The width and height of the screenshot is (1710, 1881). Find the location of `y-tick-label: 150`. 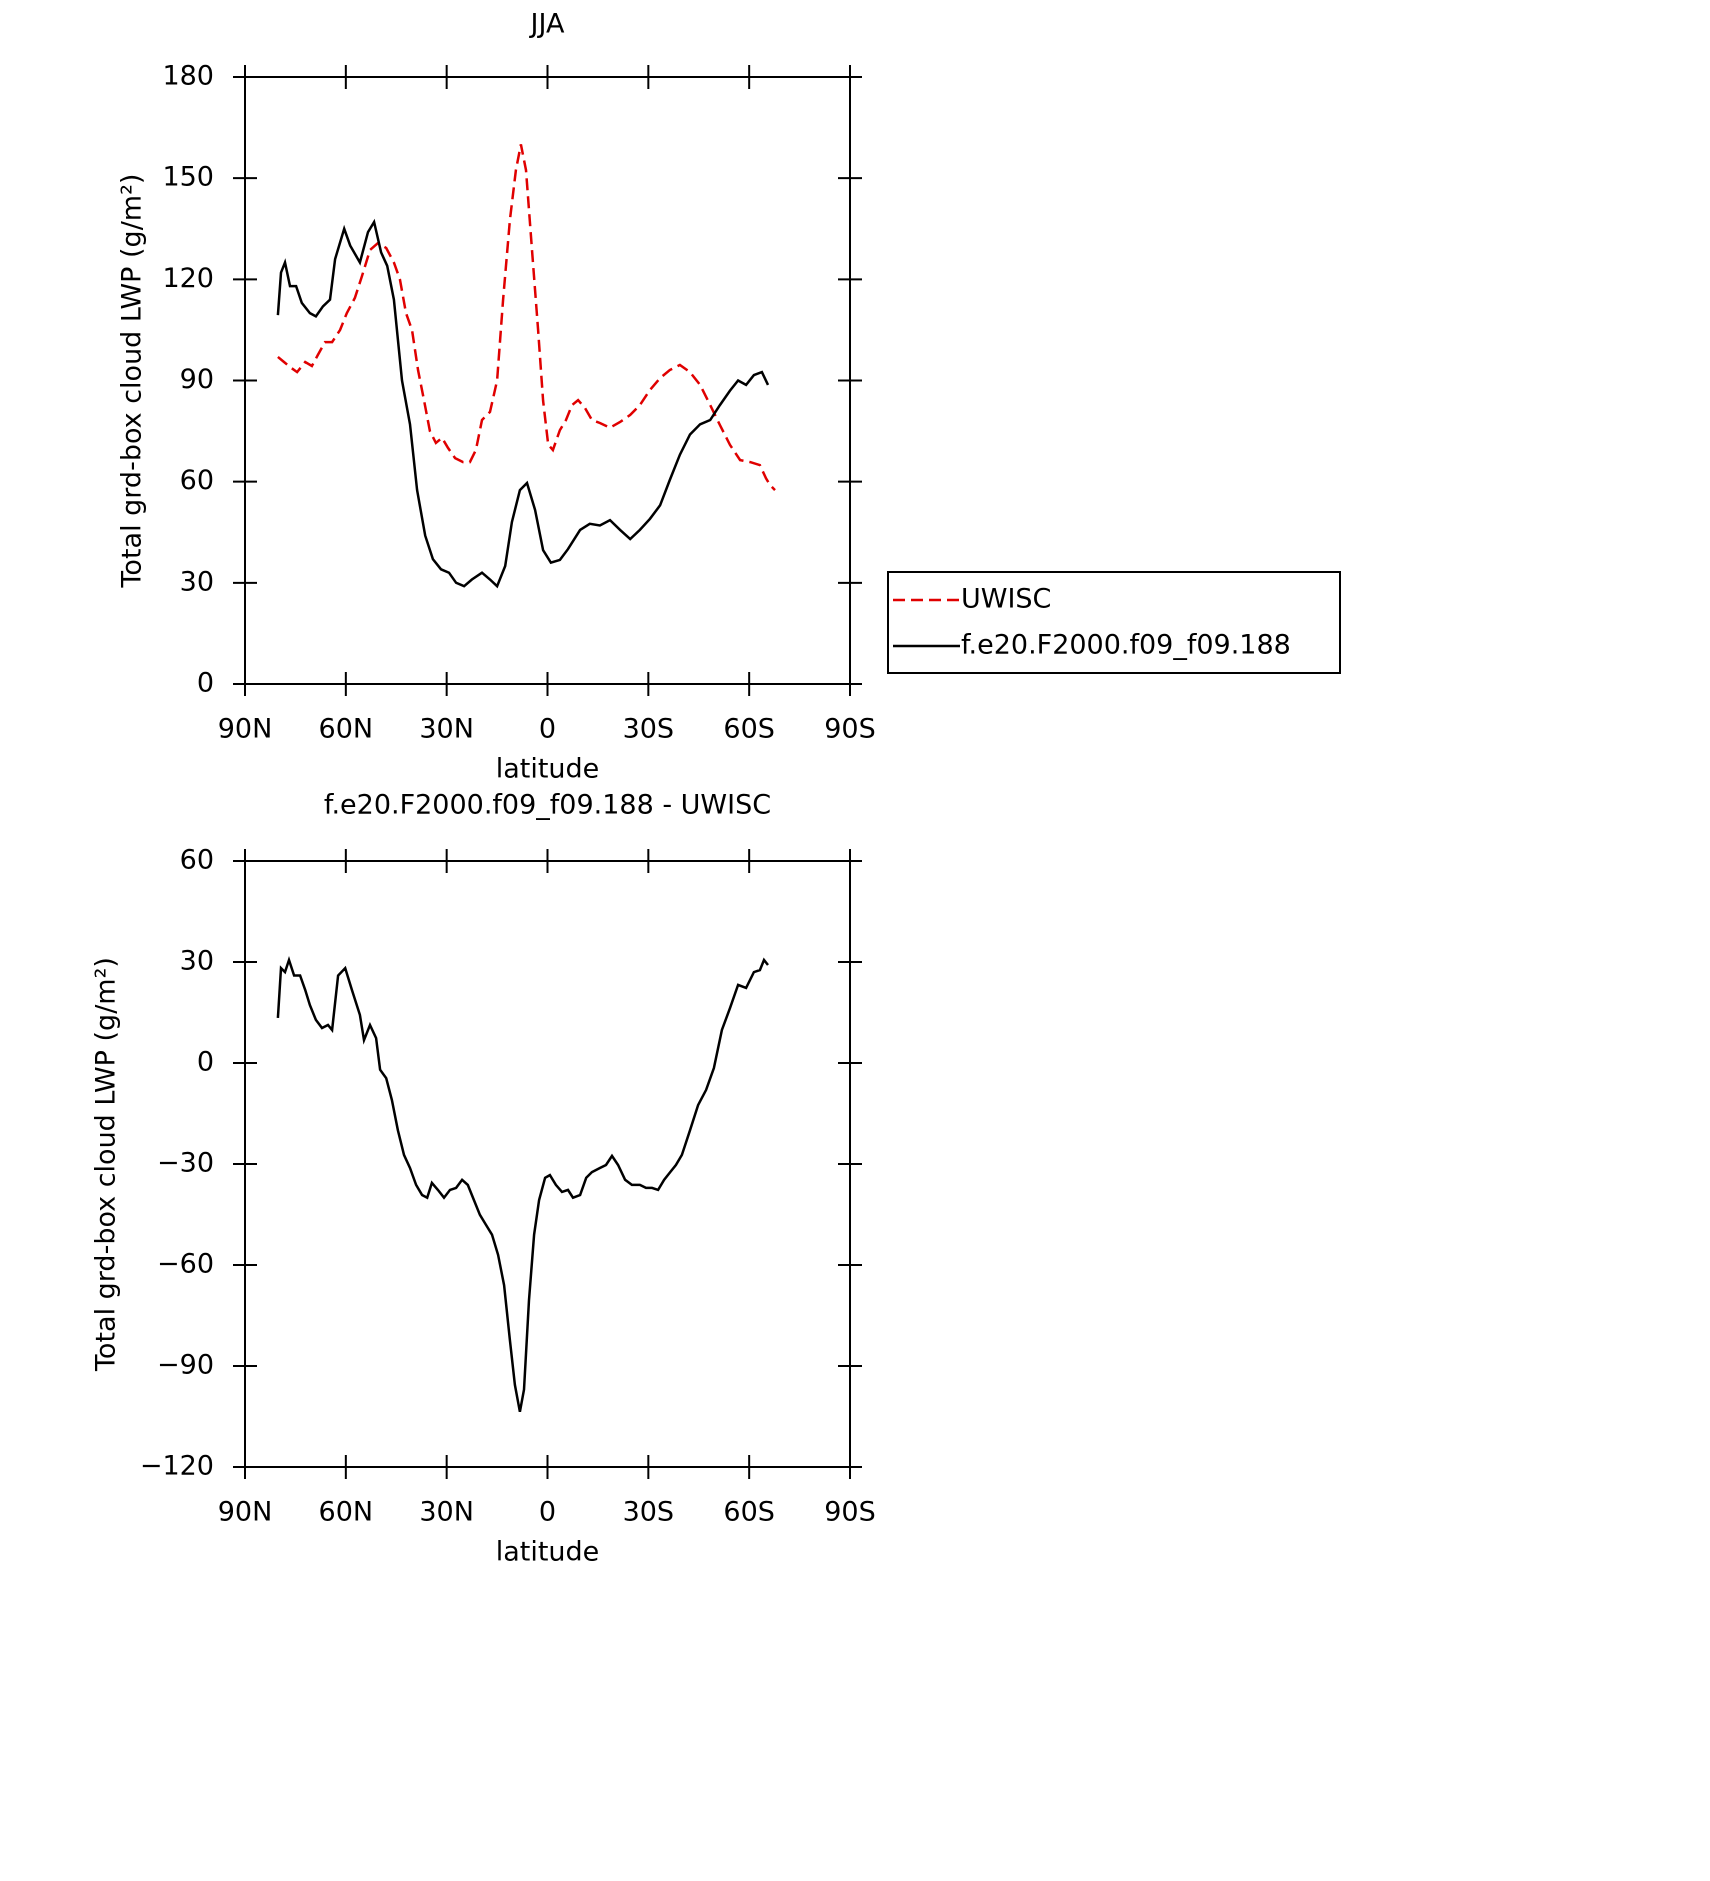

y-tick-label: 150 is located at coordinates (188, 177).